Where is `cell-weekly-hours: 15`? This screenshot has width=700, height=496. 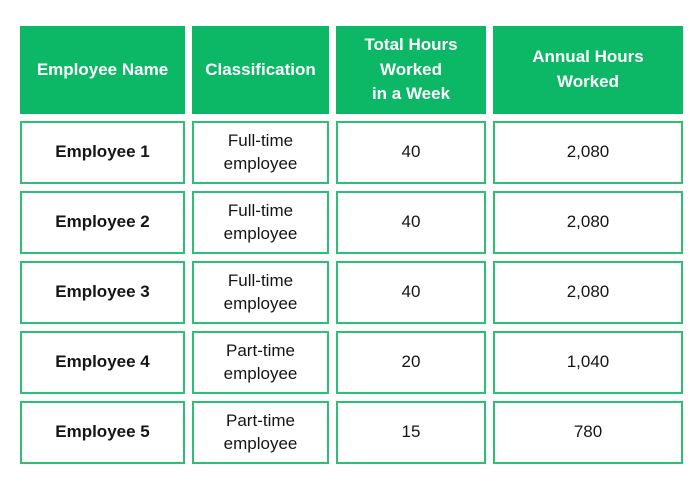 cell-weekly-hours: 15 is located at coordinates (411, 432).